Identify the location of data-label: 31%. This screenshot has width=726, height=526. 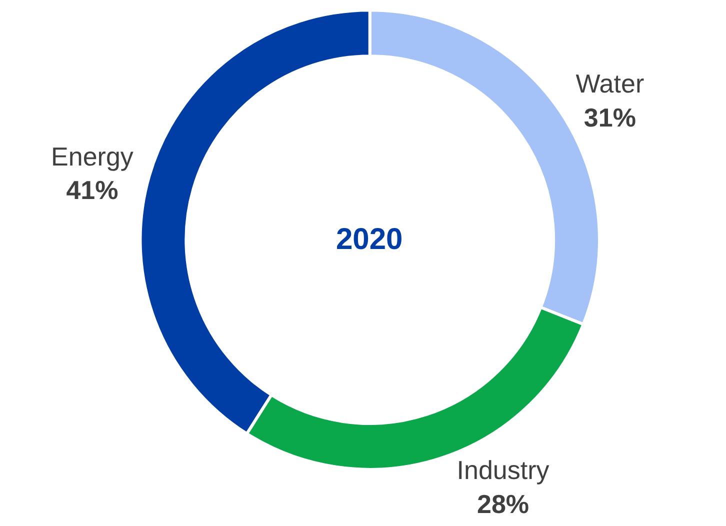
(610, 117).